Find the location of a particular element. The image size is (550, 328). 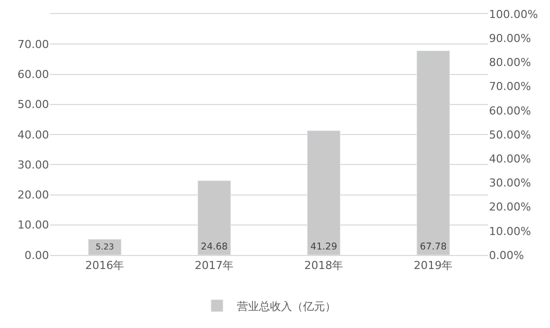

y-tick-label: 20.00 is located at coordinates (33, 195).